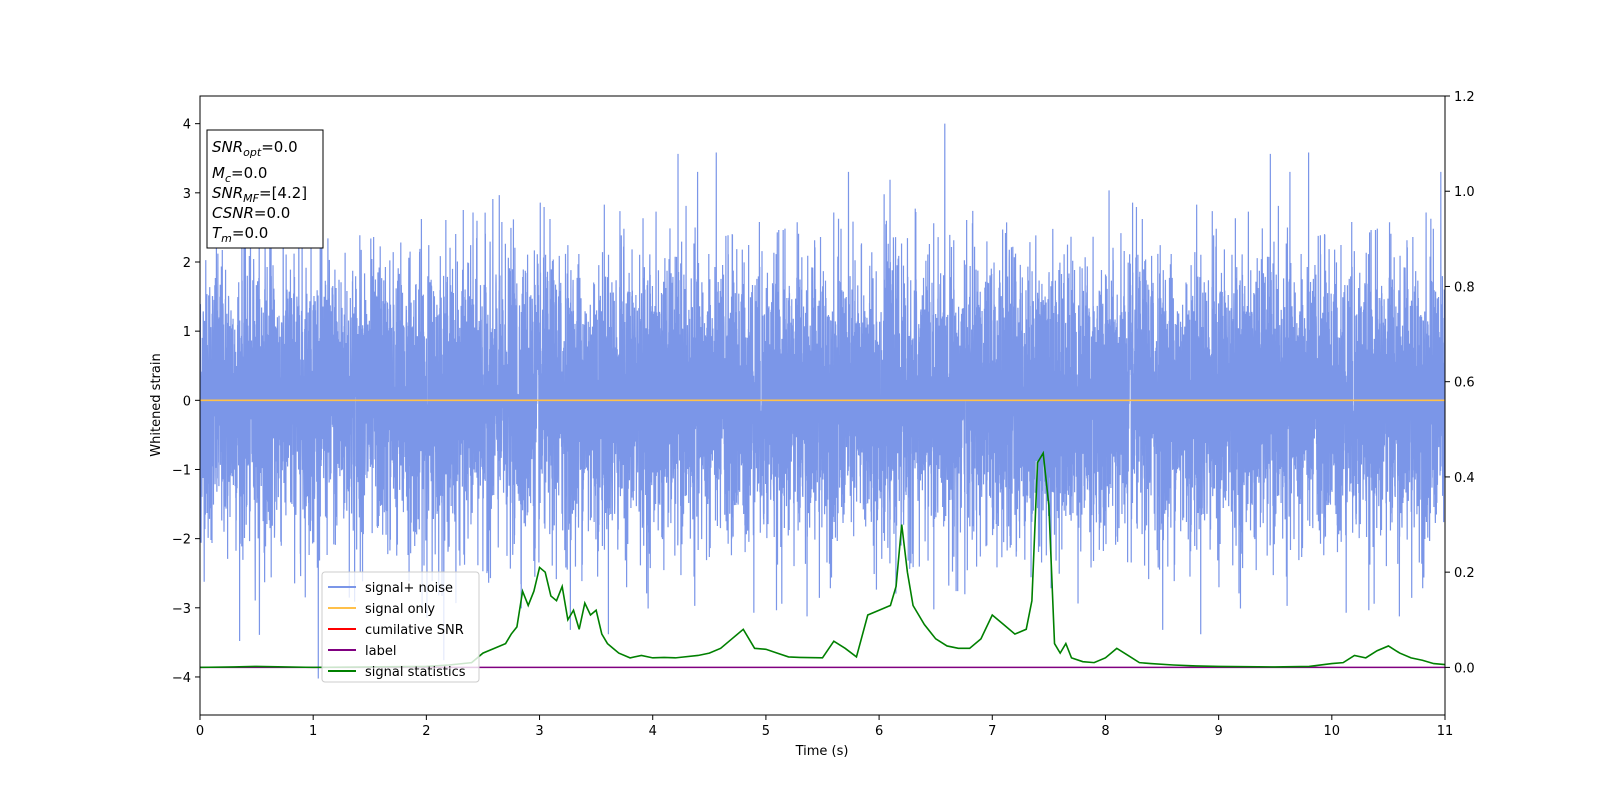  Describe the element at coordinates (187, 263) in the screenshot. I see `y-tick-label: 2` at that location.